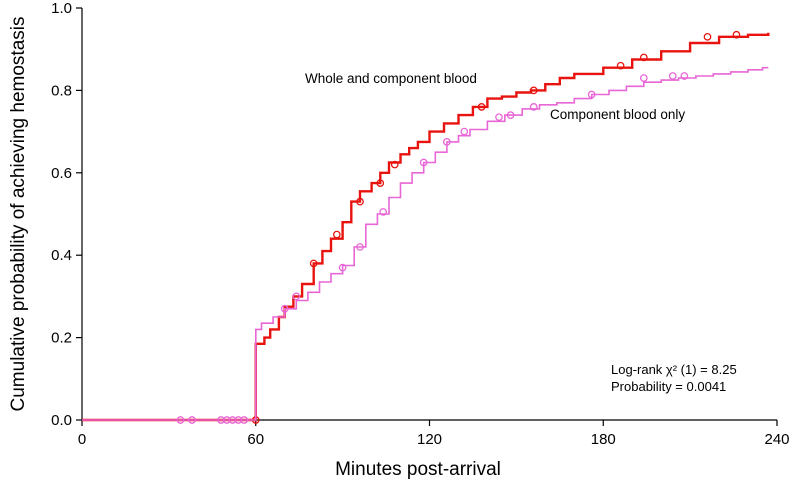 Image resolution: width=800 pixels, height=487 pixels. Describe the element at coordinates (776, 439) in the screenshot. I see `x-tick-label: 240` at that location.